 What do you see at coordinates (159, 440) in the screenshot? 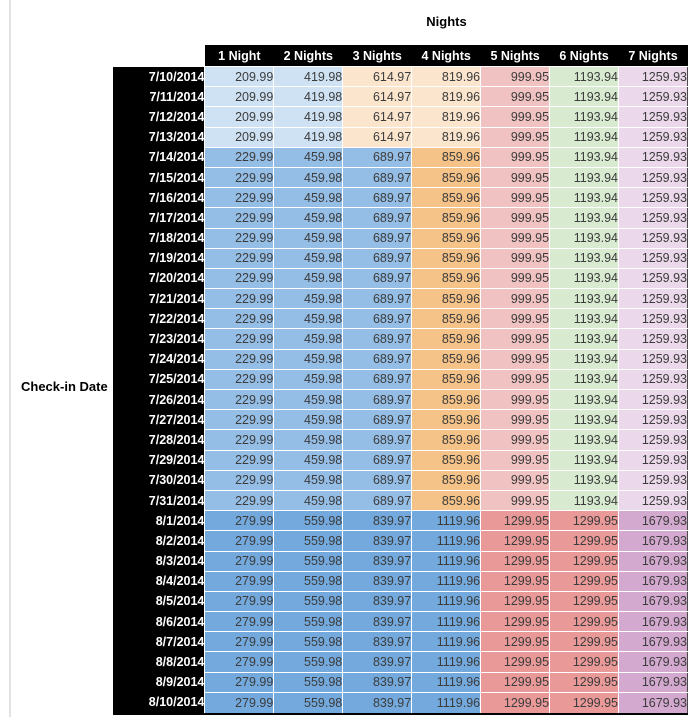
I see `row-date-label: 7/28/2014` at bounding box center [159, 440].